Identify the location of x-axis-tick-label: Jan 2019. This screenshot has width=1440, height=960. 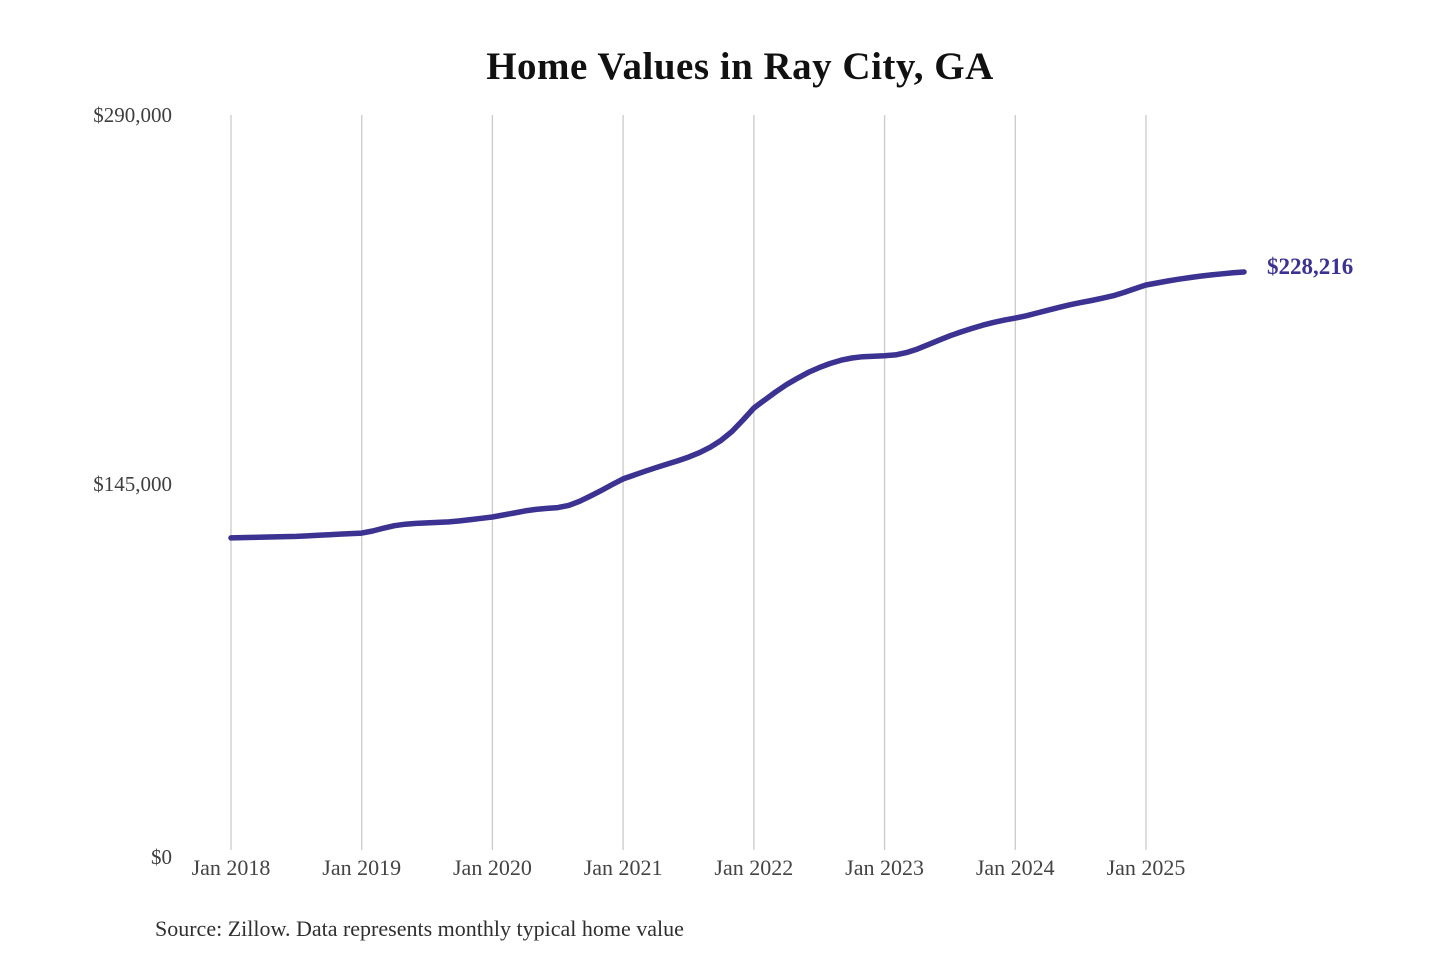
(362, 867).